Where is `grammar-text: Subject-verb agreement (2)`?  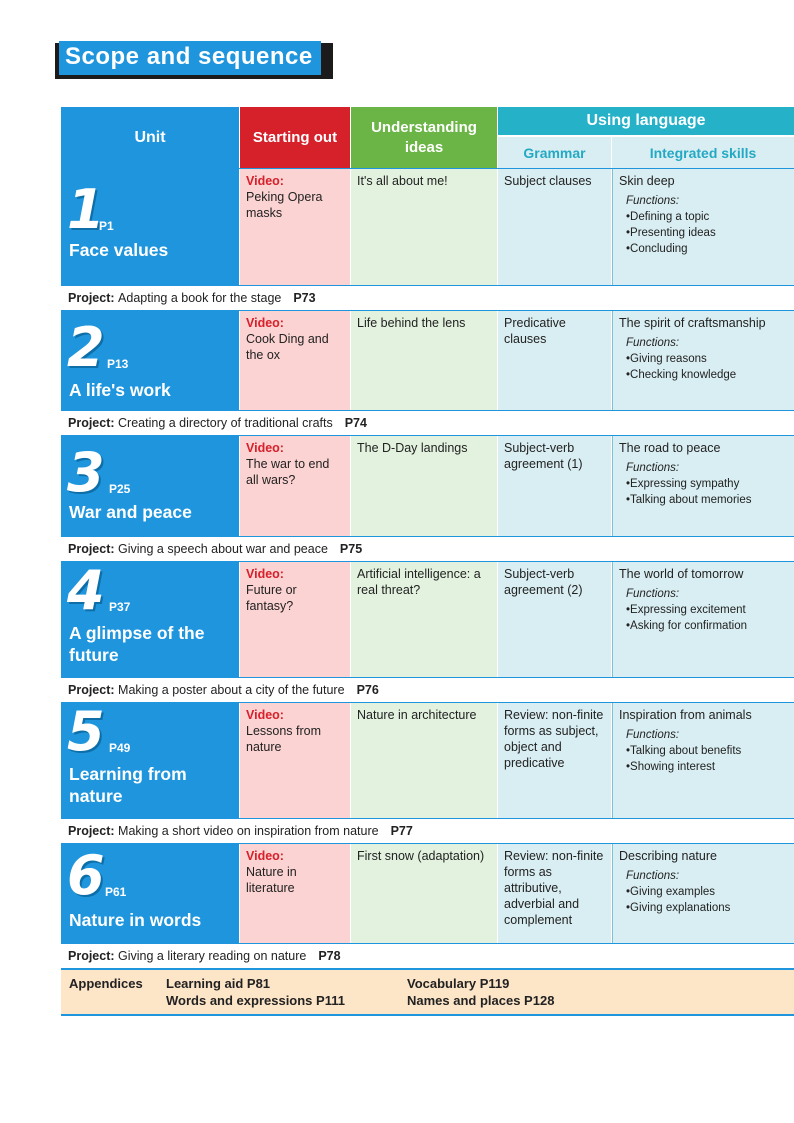 grammar-text: Subject-verb agreement (2) is located at coordinates (543, 582).